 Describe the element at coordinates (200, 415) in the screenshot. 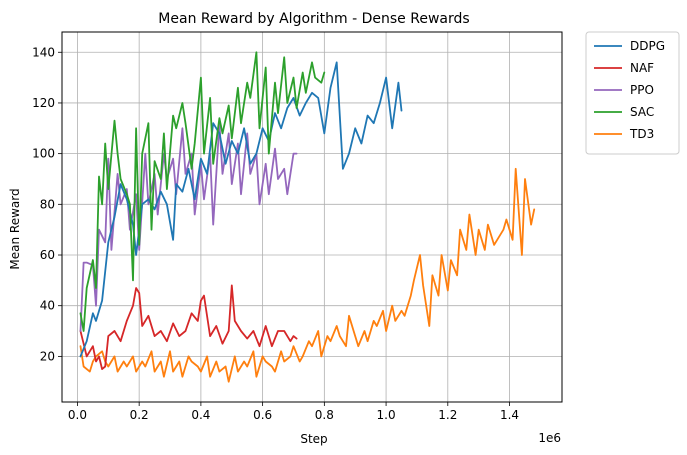

I see `x-tick-label: 0.4` at that location.